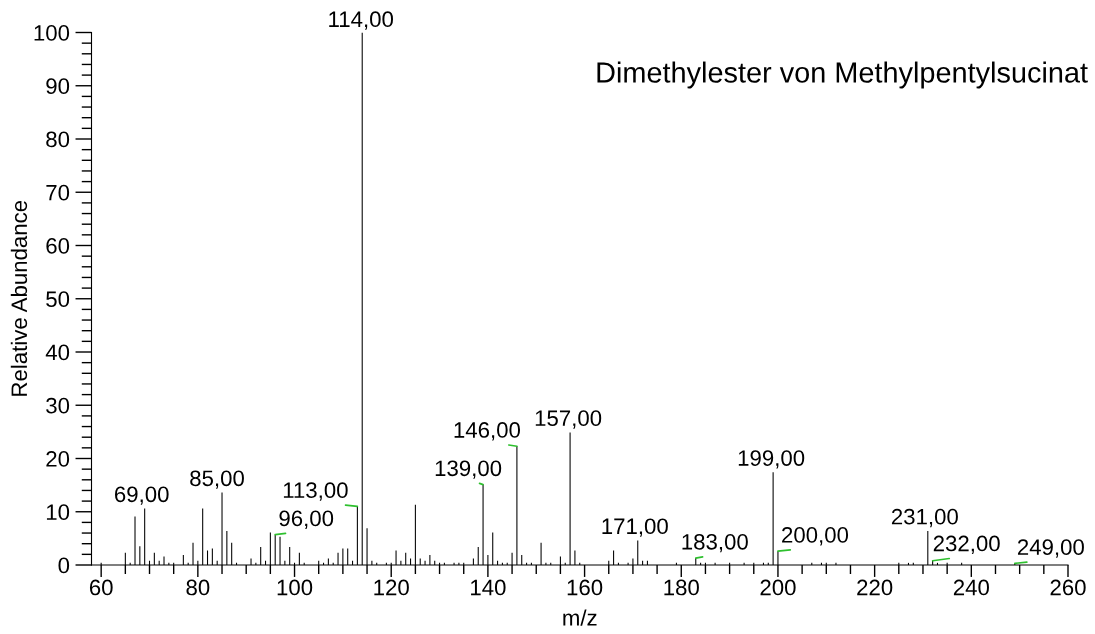  I want to click on x-tick-label: 260, so click(1068, 587).